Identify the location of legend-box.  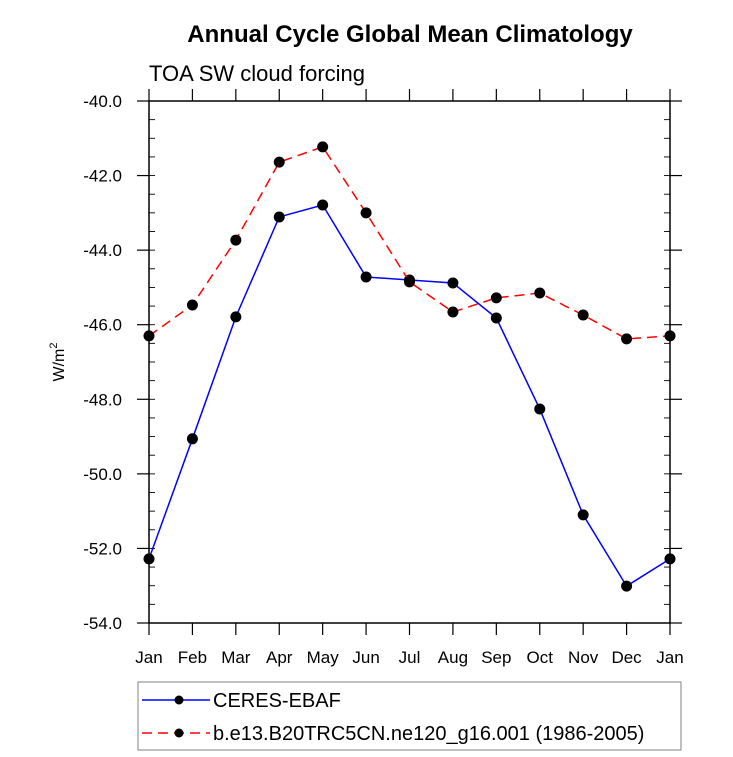
(409, 716).